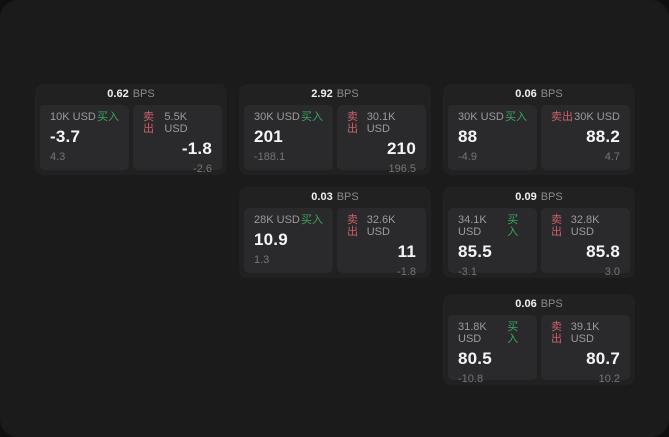 The image size is (669, 437). What do you see at coordinates (177, 140) in the screenshot?
I see `sell-panel: 卖出 5.5K USD -1.8 -2.6` at bounding box center [177, 140].